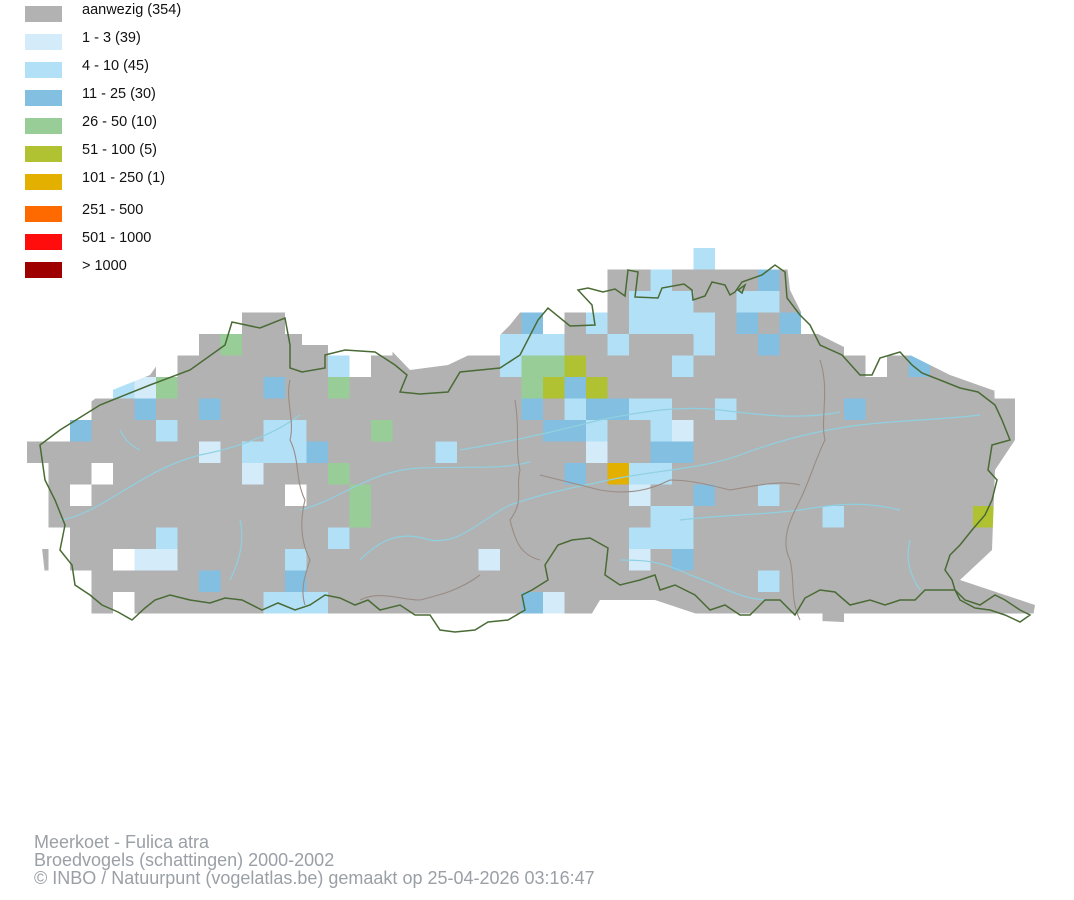 The image size is (1074, 900). Describe the element at coordinates (175, 214) in the screenshot. I see `legend-item: 251 - 500` at that location.